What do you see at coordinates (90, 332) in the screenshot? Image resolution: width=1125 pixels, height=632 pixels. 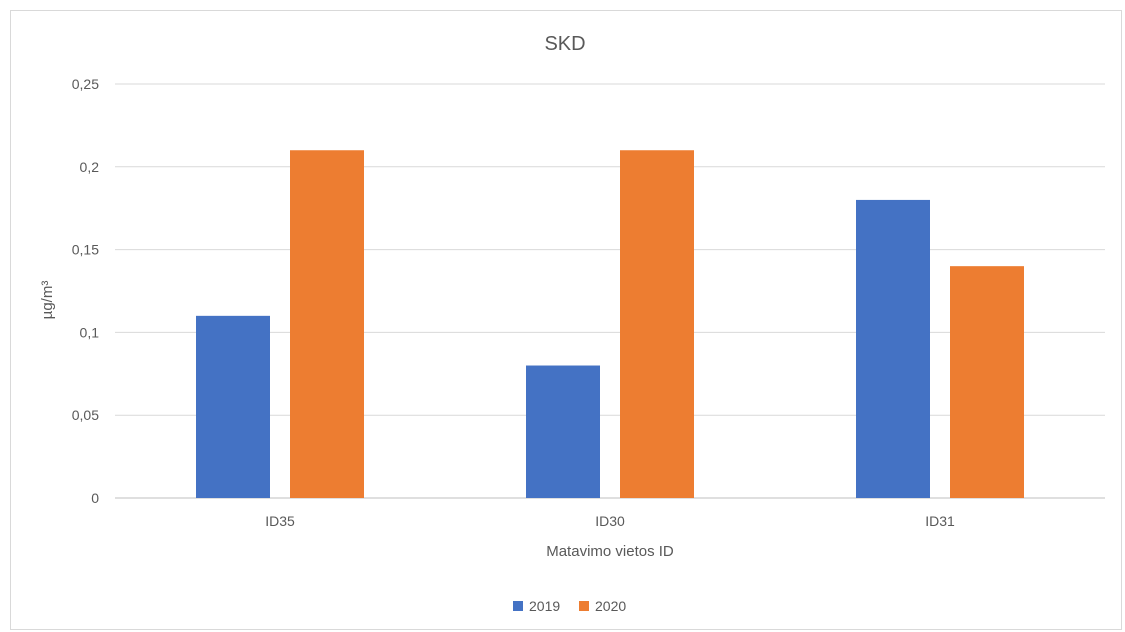 I see `y-tick-label: 0,1` at bounding box center [90, 332].